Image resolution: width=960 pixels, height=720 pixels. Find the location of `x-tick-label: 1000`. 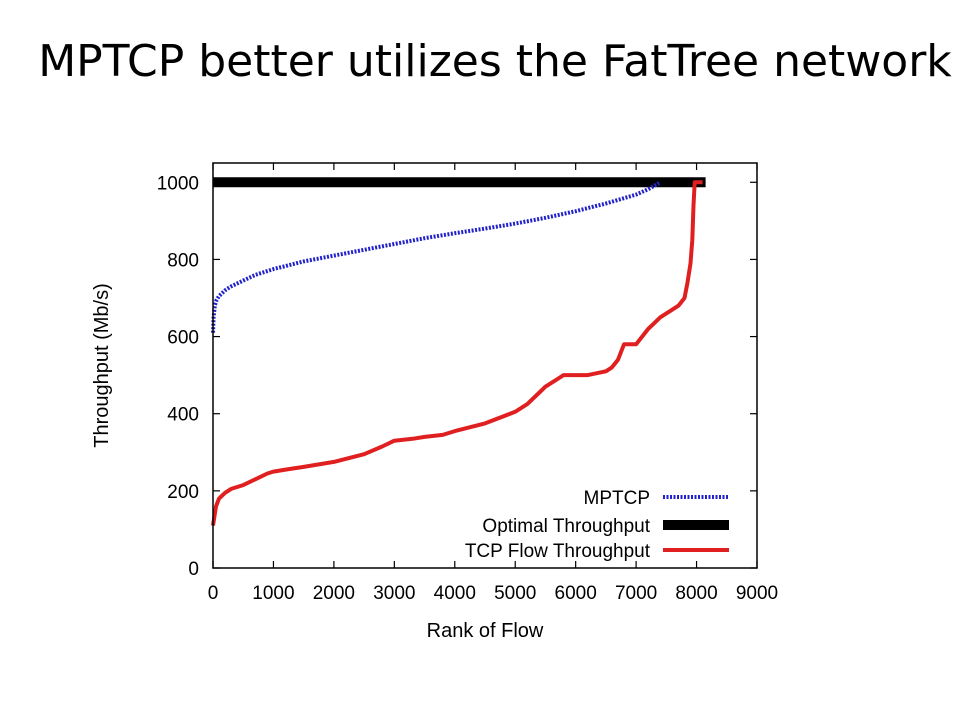

x-tick-label: 1000 is located at coordinates (273, 593).